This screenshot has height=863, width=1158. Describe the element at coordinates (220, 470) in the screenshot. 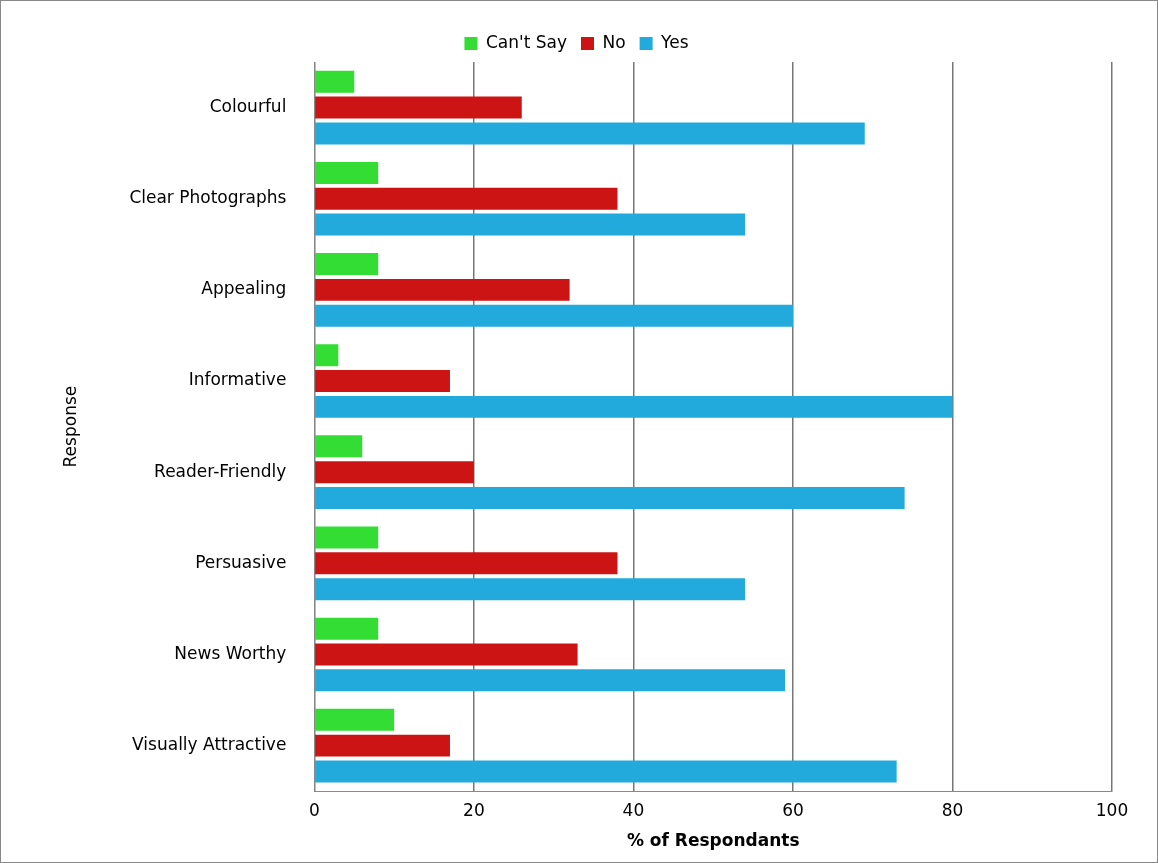

I see `y-tick-label: Reader-Friendly` at that location.